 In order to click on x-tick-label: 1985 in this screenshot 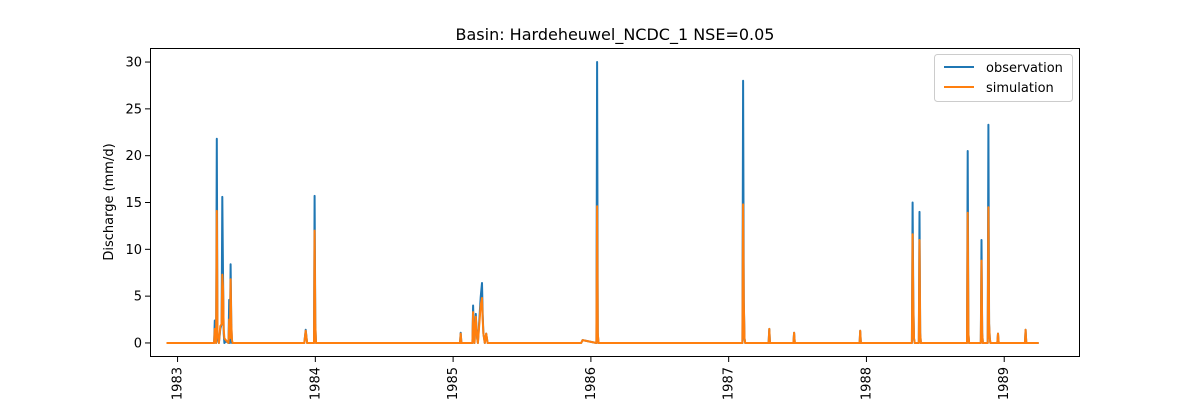, I will do `click(453, 383)`.